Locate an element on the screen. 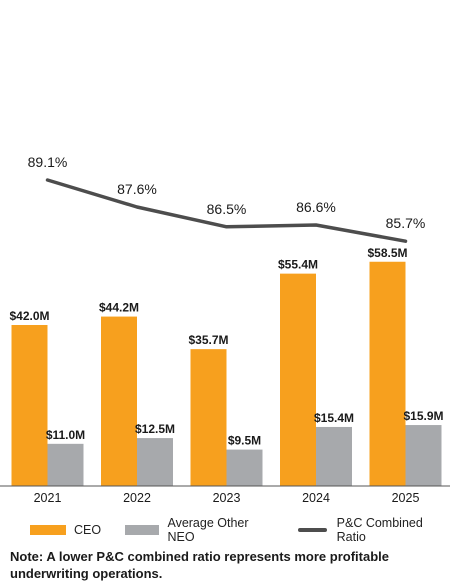 This screenshot has height=585, width=450. x-tick-2024: 2024 is located at coordinates (316, 498).